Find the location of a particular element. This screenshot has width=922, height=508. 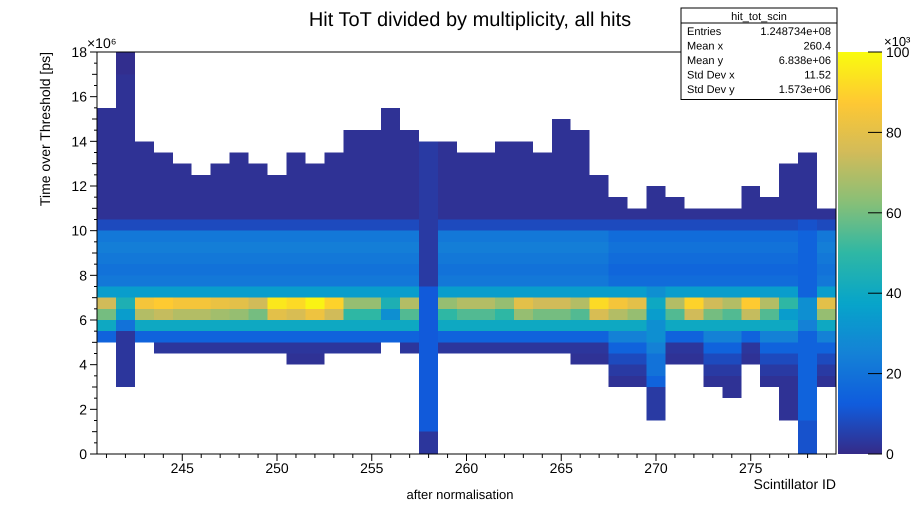

y-tick-label: 6 is located at coordinates (83, 320).